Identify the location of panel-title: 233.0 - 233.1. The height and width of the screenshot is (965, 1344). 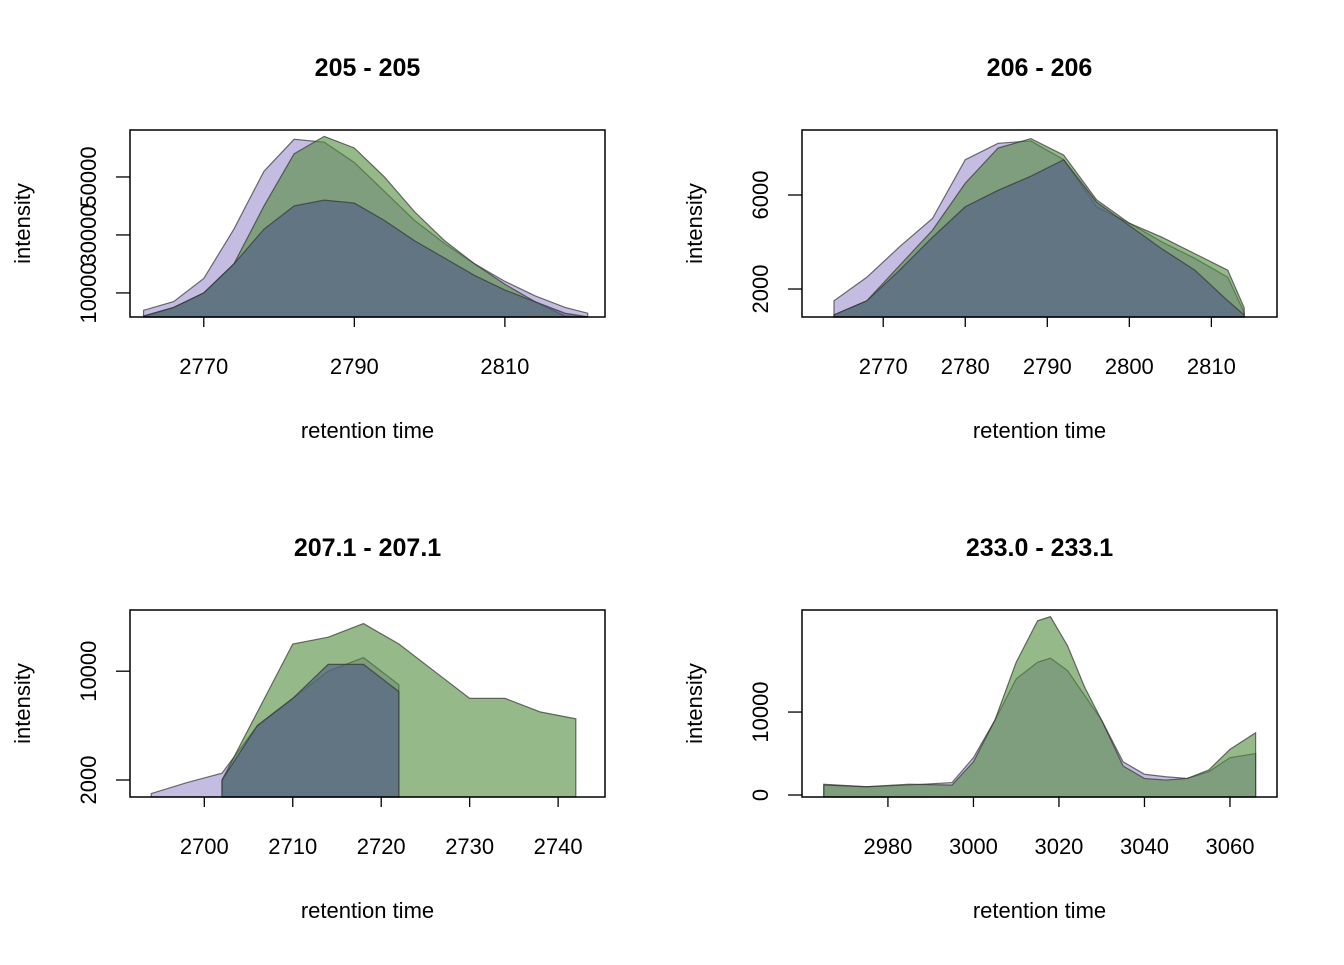
(1039, 548).